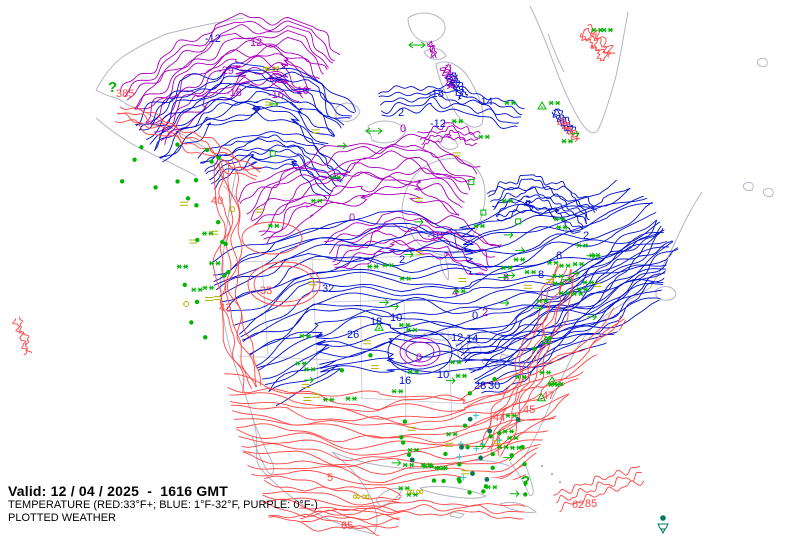 The image size is (788, 536). Describe the element at coordinates (472, 339) in the screenshot. I see `contour-label: 14` at that location.